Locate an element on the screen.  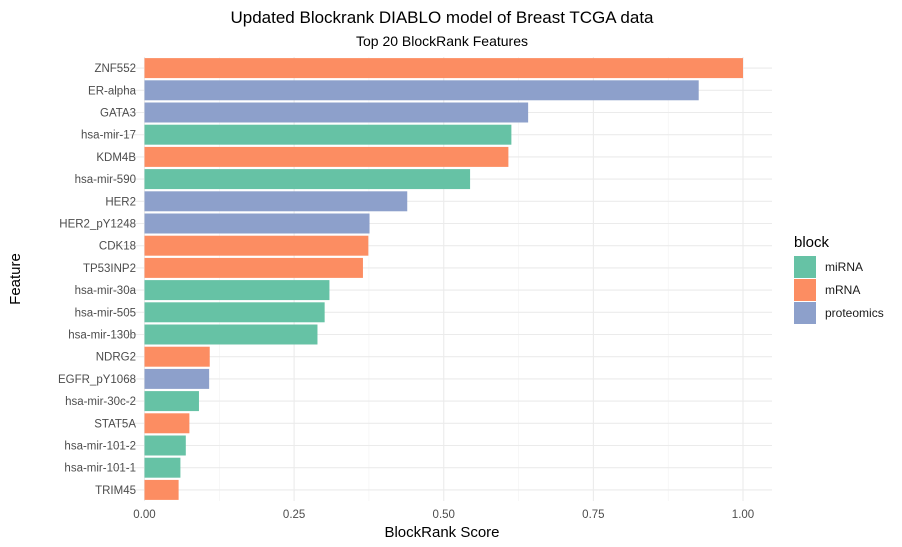
x-axis-title: BlockRank Score is located at coordinates (441, 532).